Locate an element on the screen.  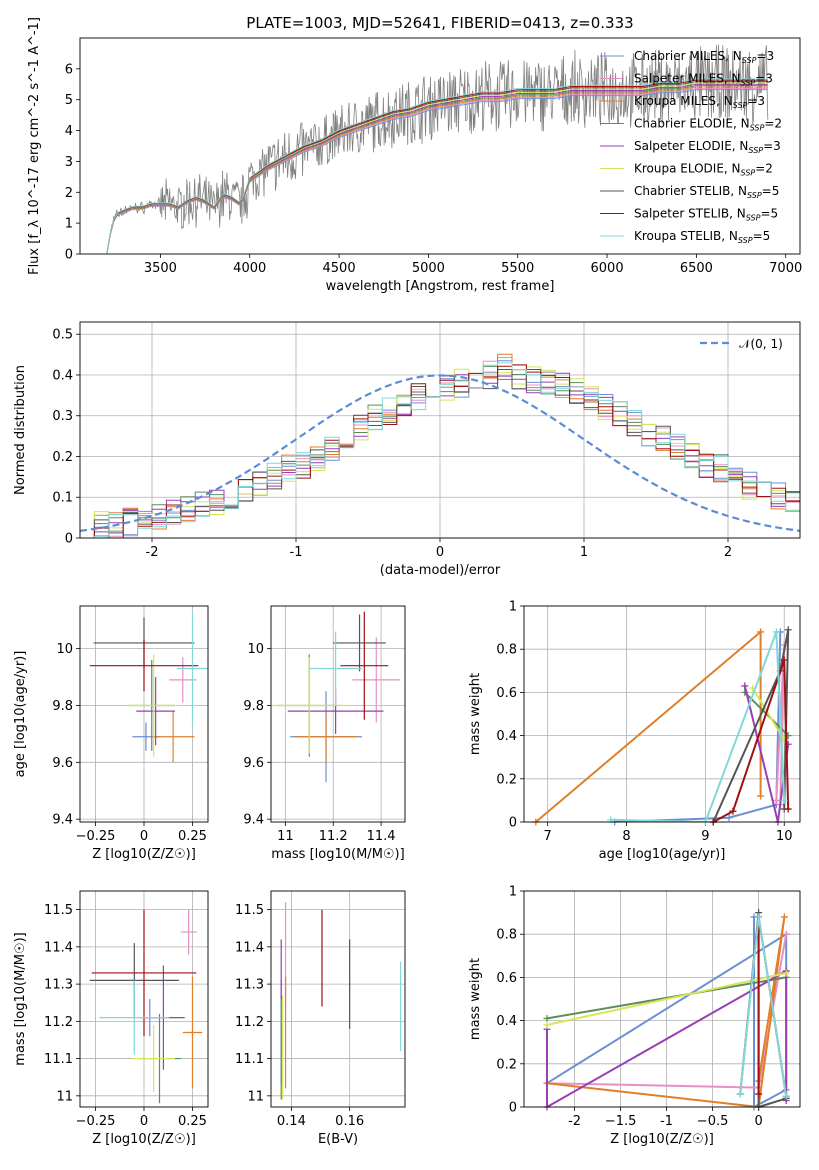
y-tick-label: 0.5 is located at coordinates (62, 335).